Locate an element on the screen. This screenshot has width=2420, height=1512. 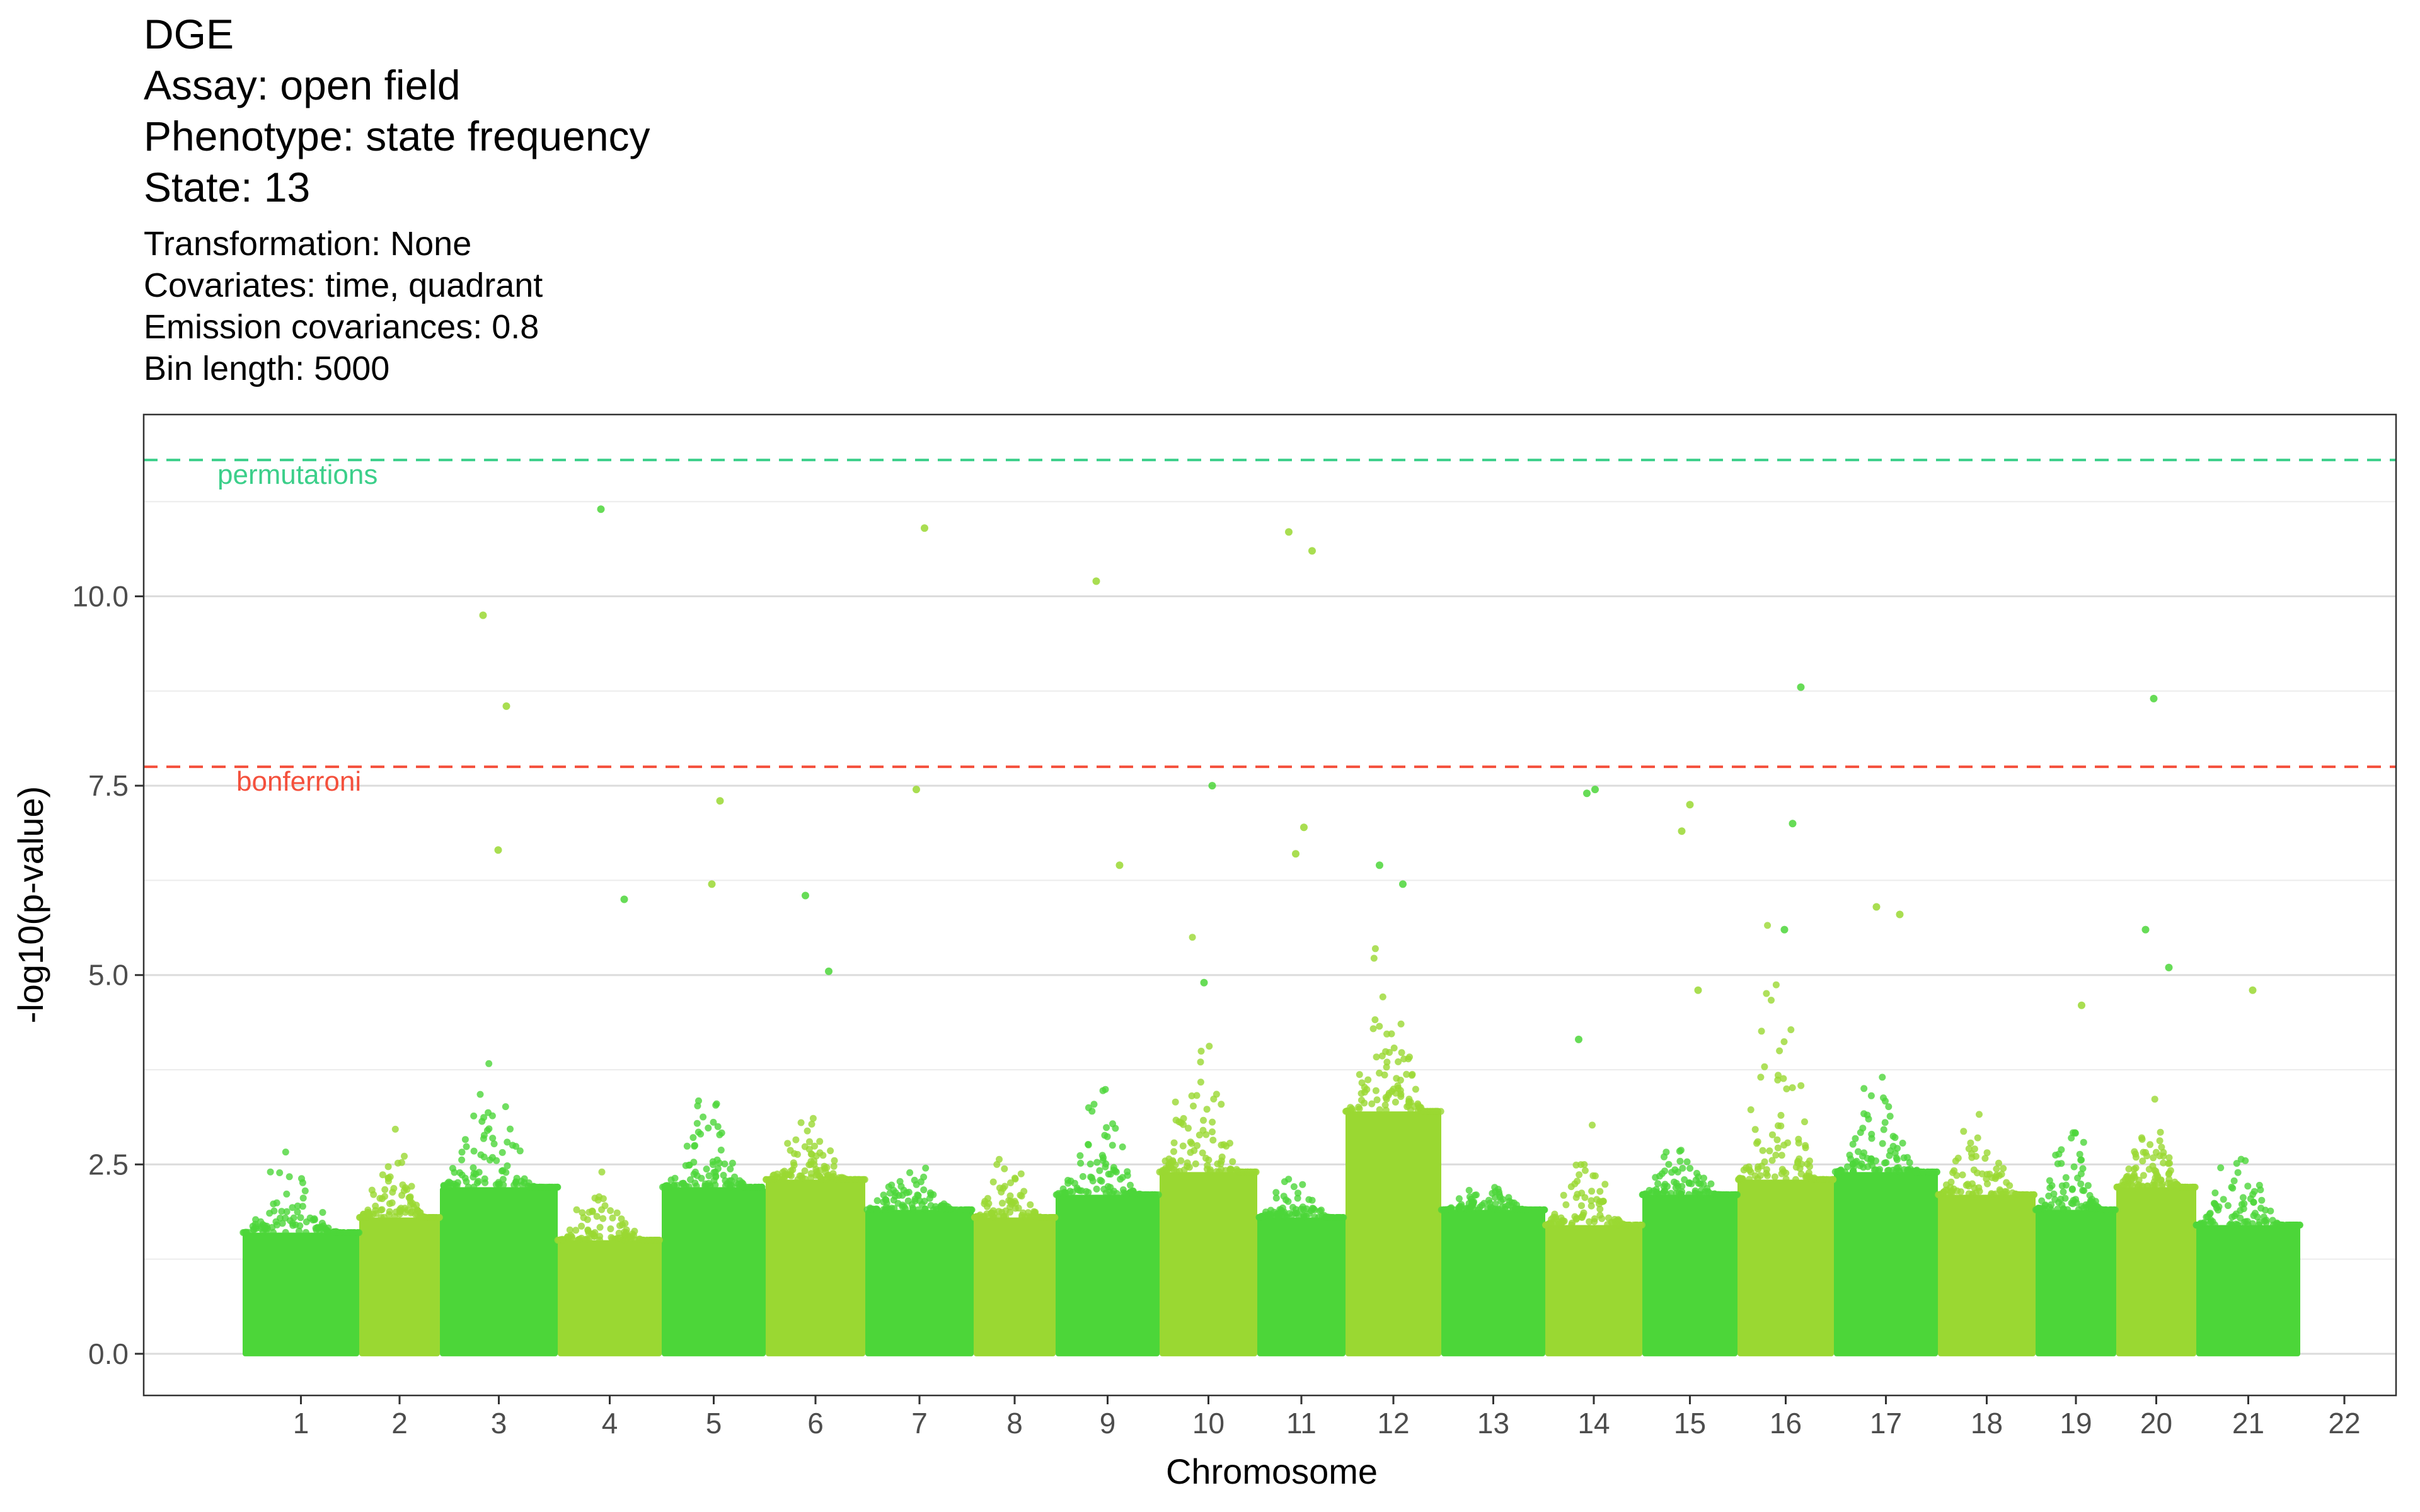
y-tick-label: 0.0 is located at coordinates (109, 1353).